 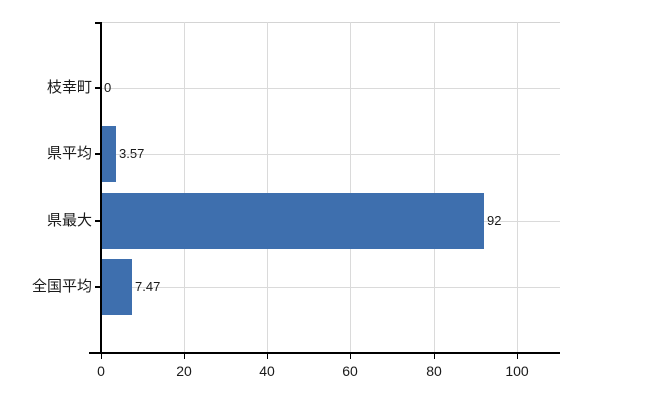 What do you see at coordinates (101, 187) in the screenshot?
I see `y-axis-line` at bounding box center [101, 187].